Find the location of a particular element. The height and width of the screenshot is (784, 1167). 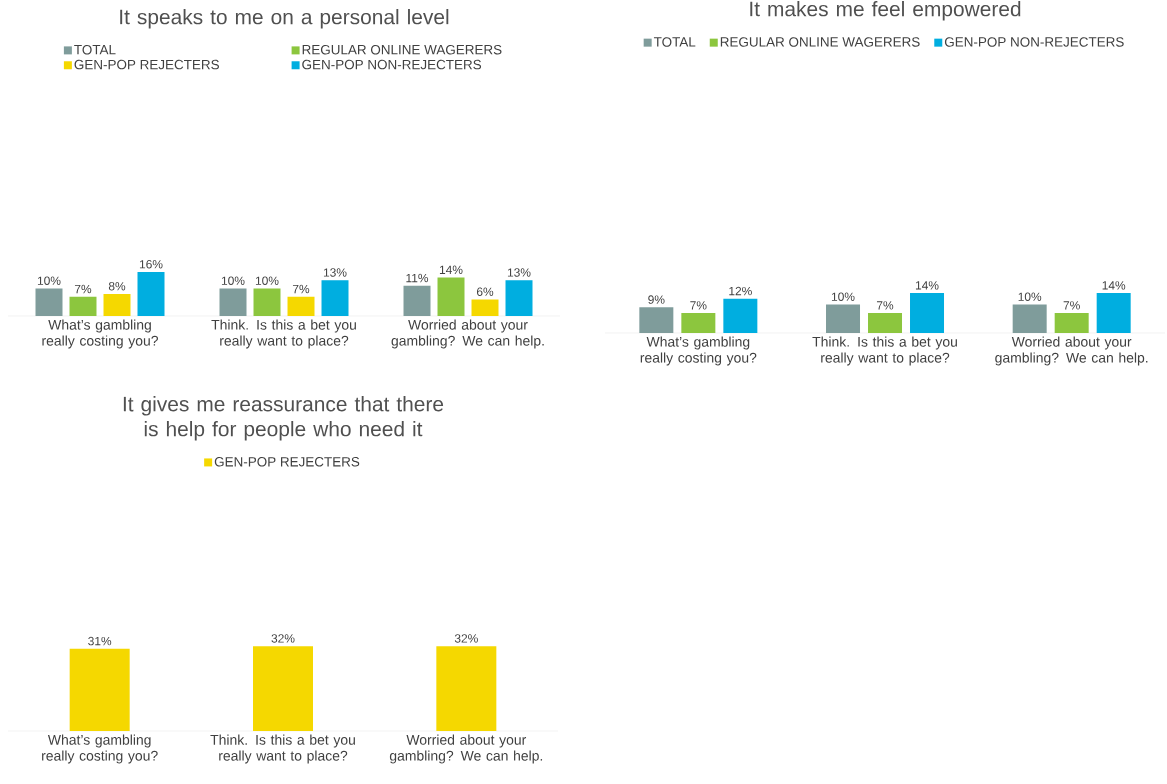

data-label: 9% is located at coordinates (656, 299).